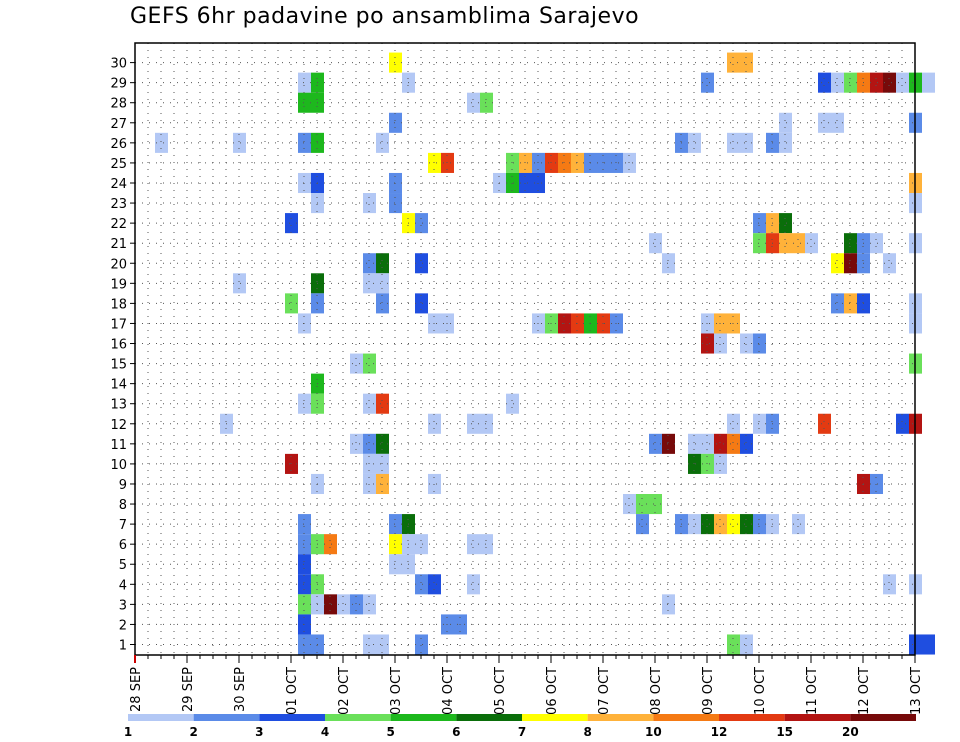 Image resolution: width=960 pixels, height=742 pixels. I want to click on x-tick-label: 09 OCT, so click(708, 691).